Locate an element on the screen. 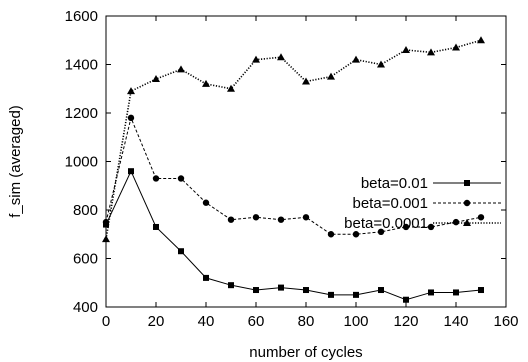 This screenshot has width=528, height=362. legend-entry-3: beta=0.0001 is located at coordinates (422, 223).